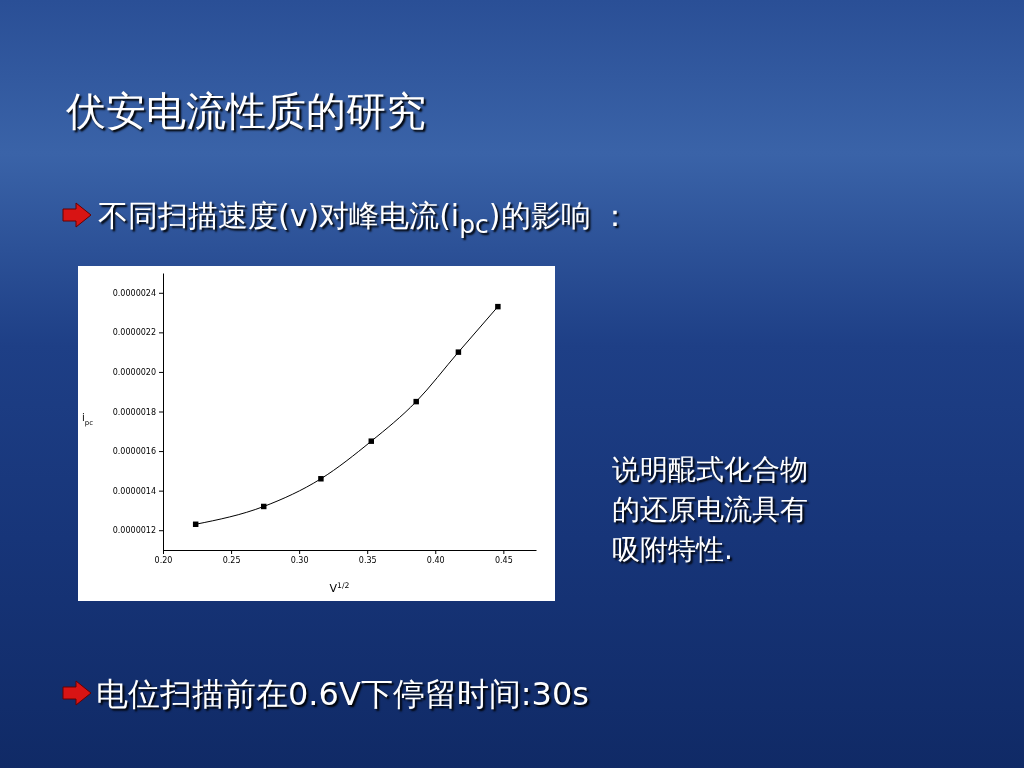 The height and width of the screenshot is (768, 1024). Describe the element at coordinates (710, 510) in the screenshot. I see `text: 说明醌式化合物的还原电流具有吸附特性.` at that location.